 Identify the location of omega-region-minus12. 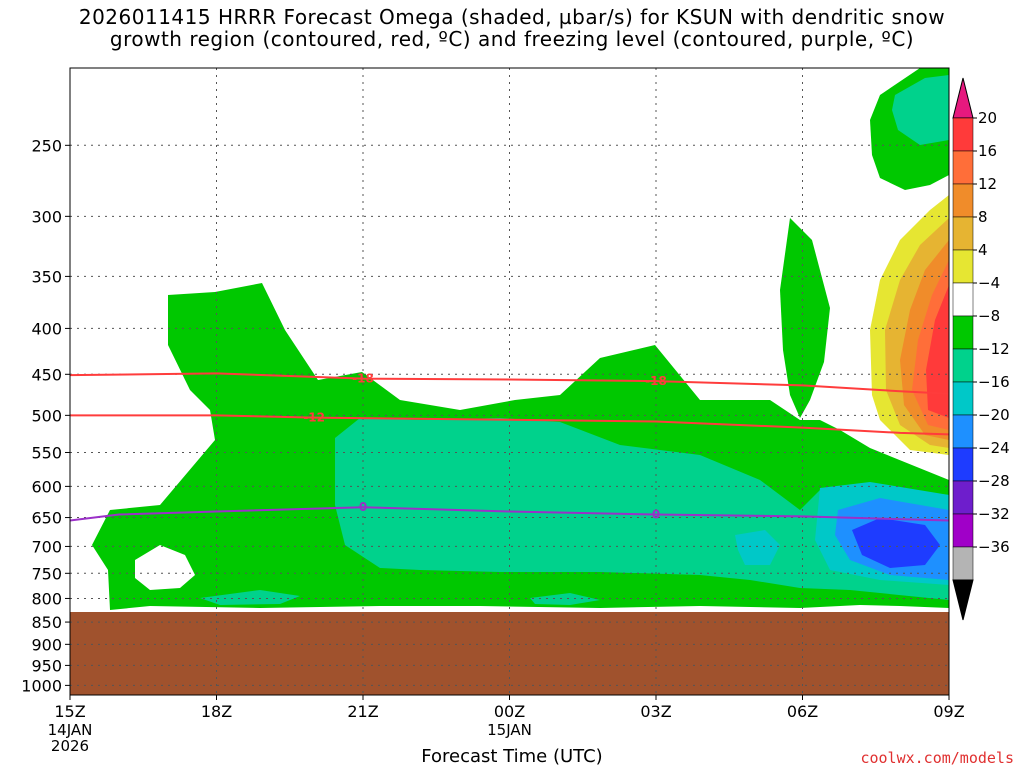
(757, 547).